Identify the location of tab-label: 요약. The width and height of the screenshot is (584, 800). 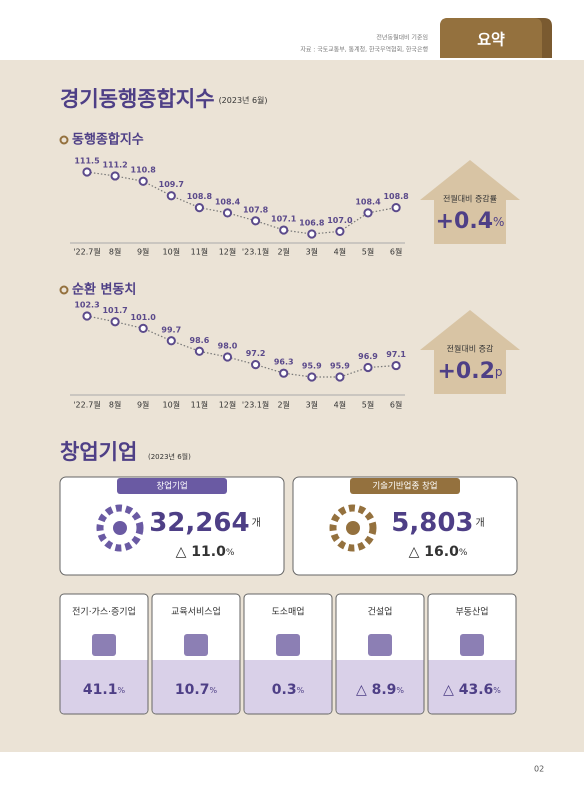
(491, 40).